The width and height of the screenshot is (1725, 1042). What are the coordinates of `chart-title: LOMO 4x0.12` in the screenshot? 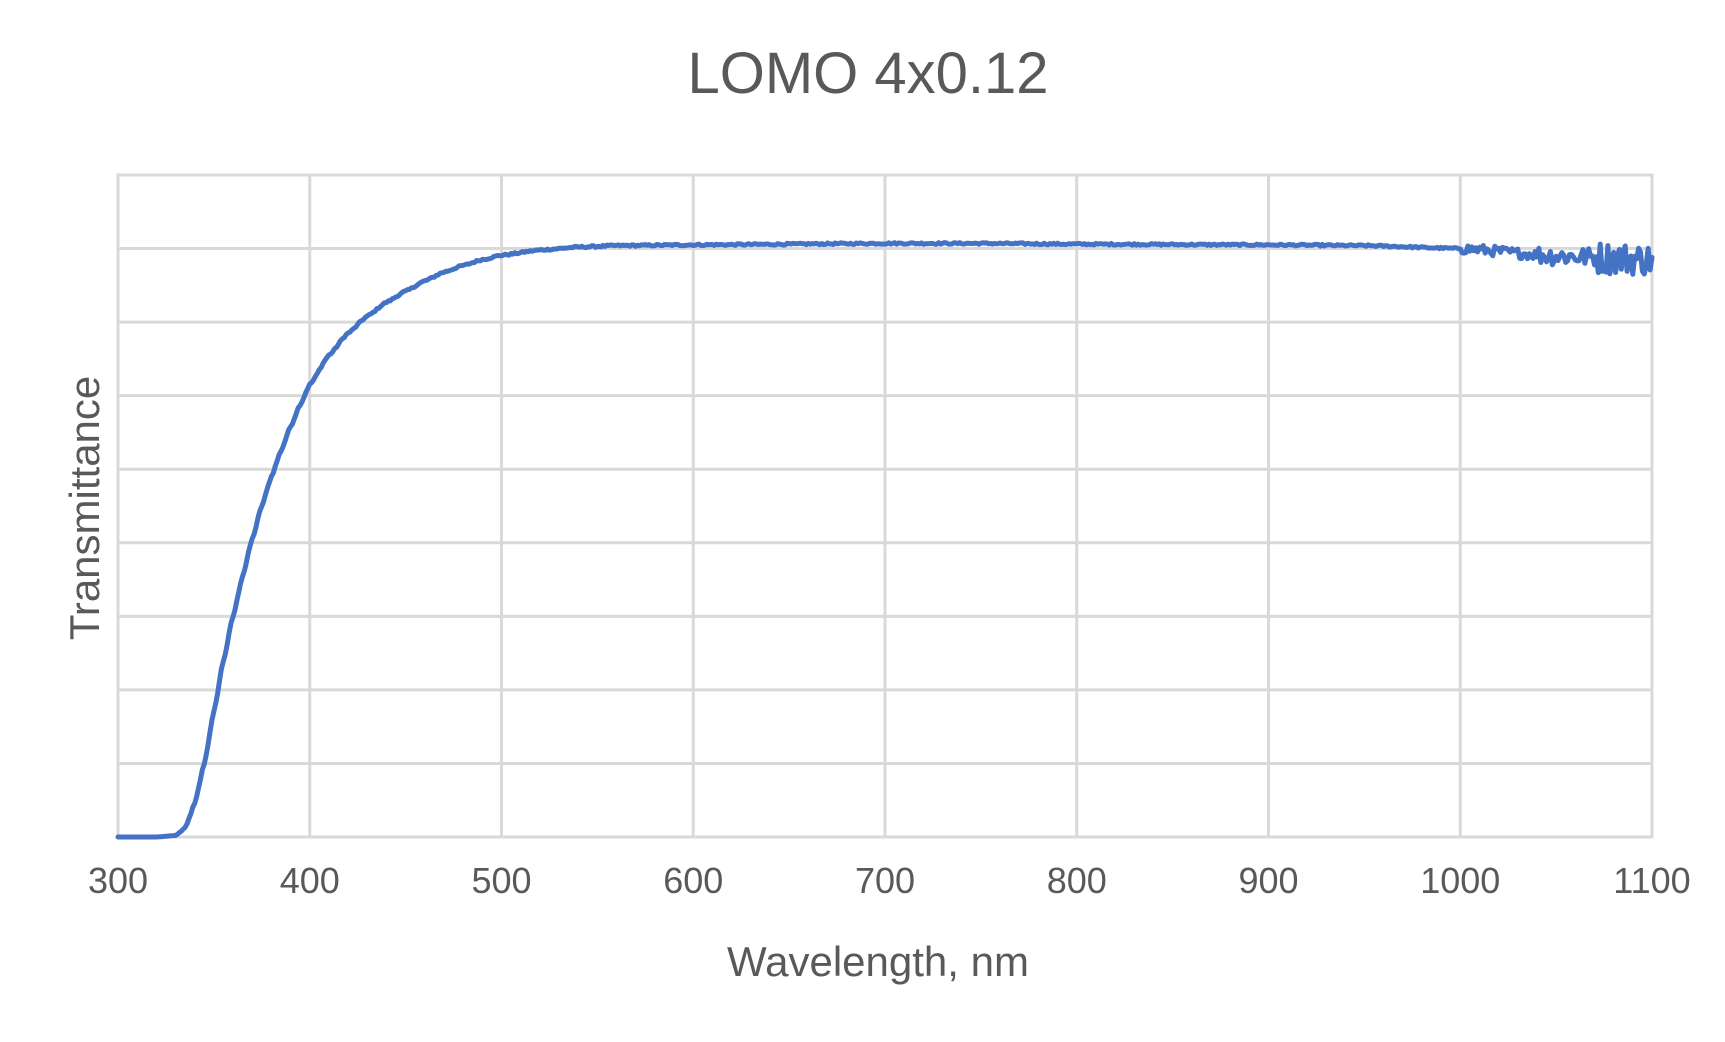 It's located at (867, 73).